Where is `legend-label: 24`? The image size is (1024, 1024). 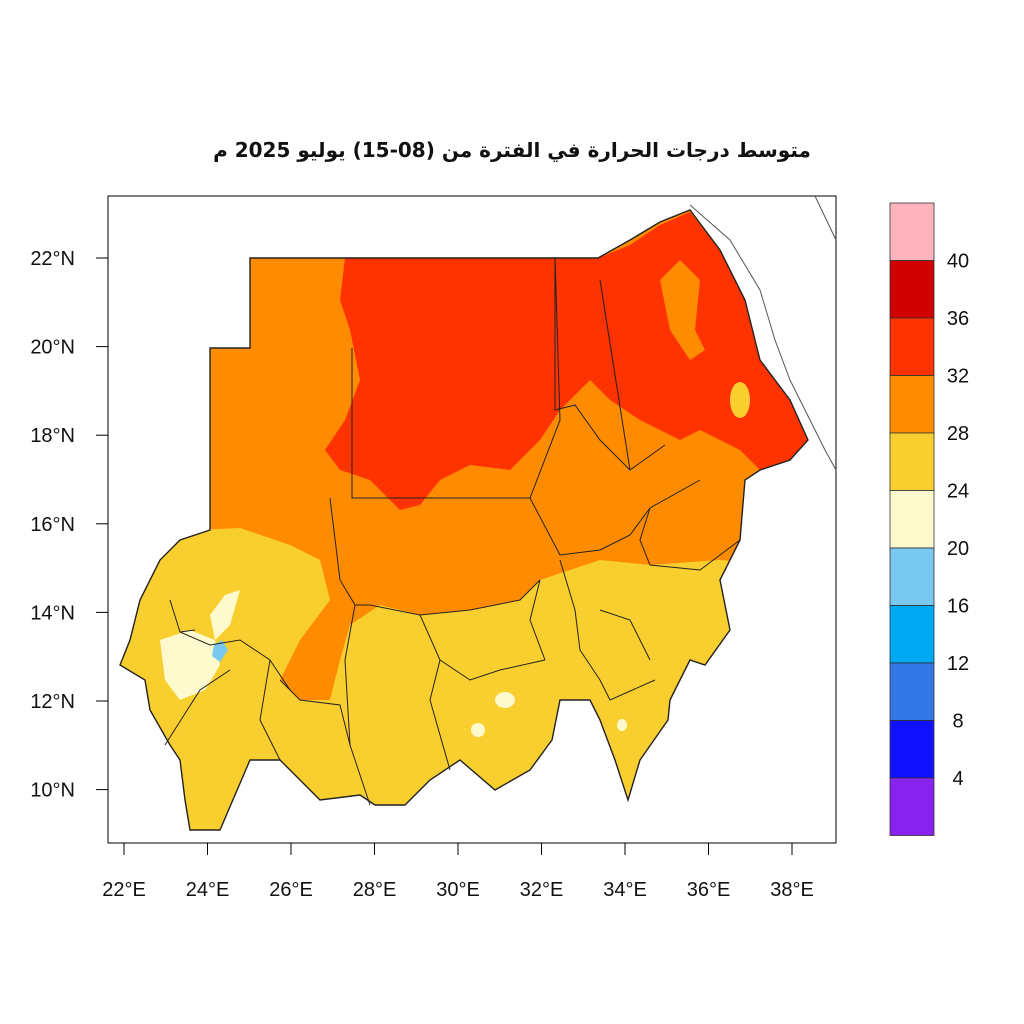
legend-label: 24 is located at coordinates (958, 492).